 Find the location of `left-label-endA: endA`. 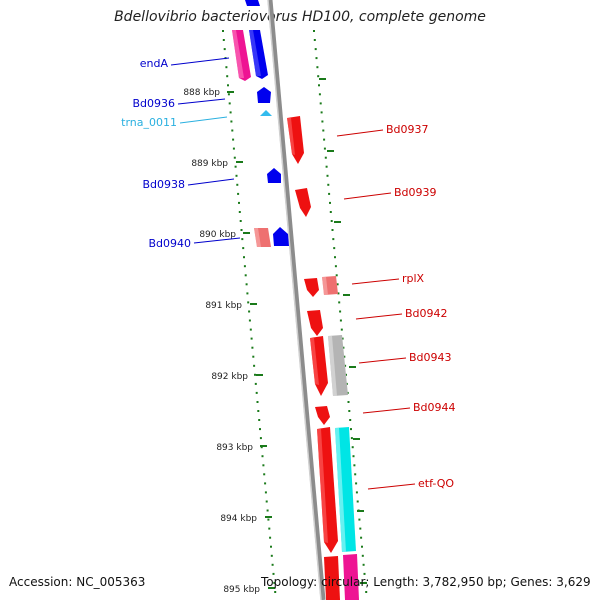

left-label-endA: endA is located at coordinates (185, 63).